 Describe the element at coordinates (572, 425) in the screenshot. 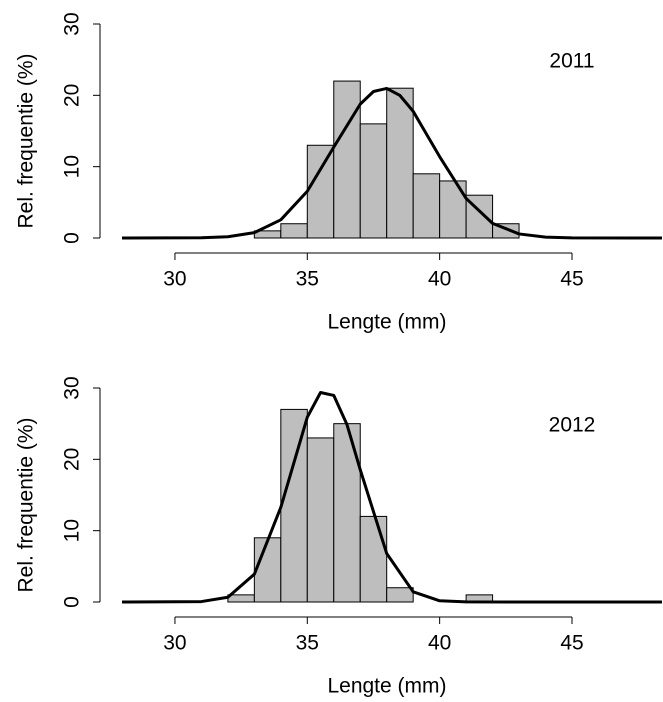

I see `annotation: 2012` at that location.